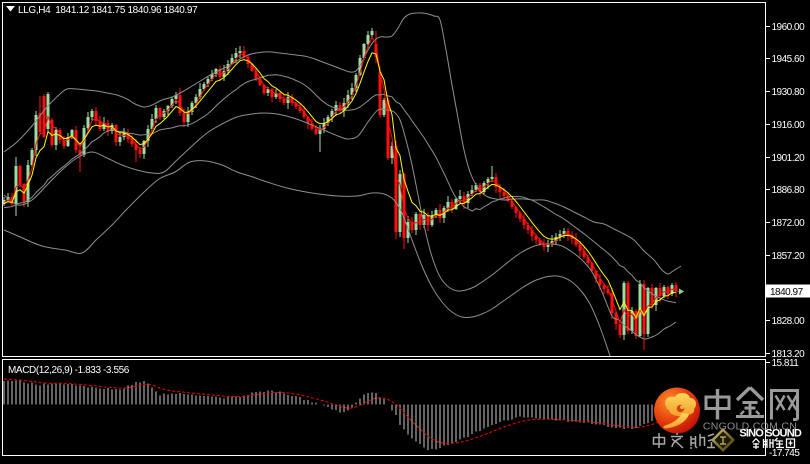  I want to click on svg-text: 1872.00, so click(789, 223).